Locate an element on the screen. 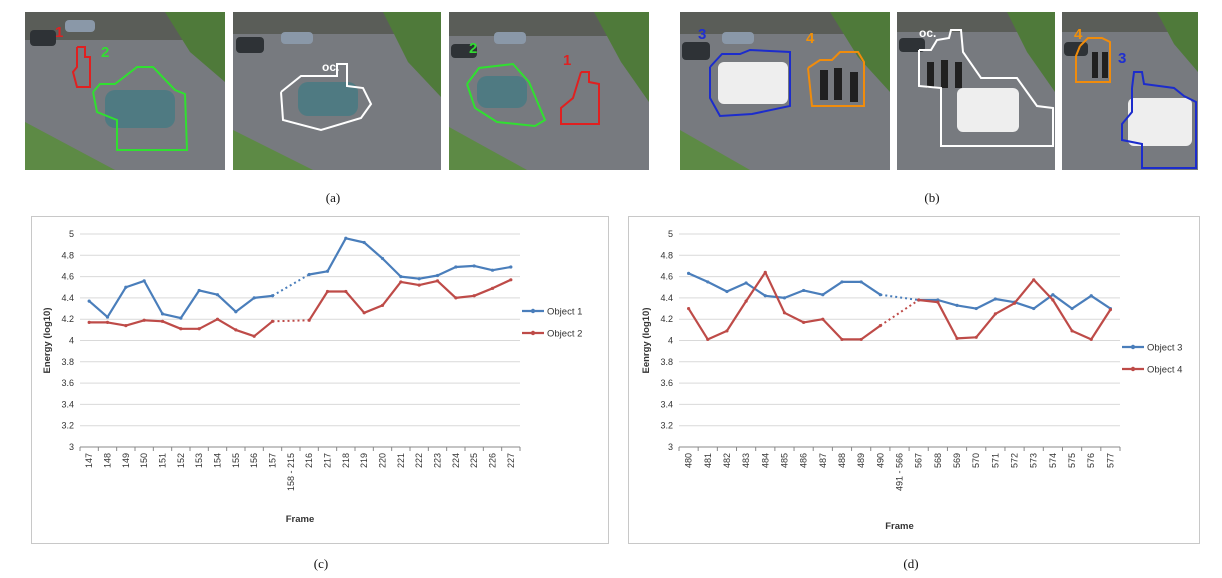 This screenshot has width=1222, height=578. y-tick-label: 4.4 is located at coordinates (666, 298).